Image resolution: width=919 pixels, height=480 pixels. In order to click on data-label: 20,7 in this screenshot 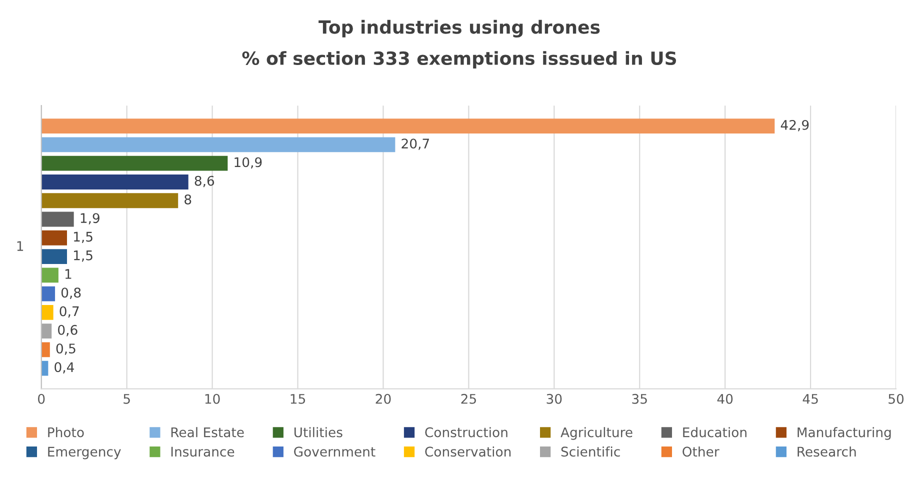, I will do `click(415, 144)`.